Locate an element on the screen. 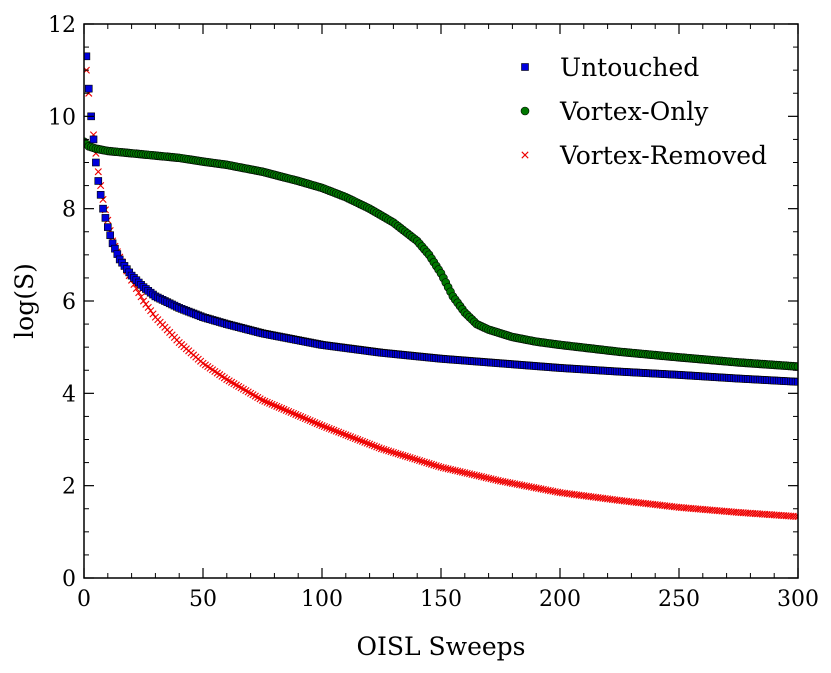 Image resolution: width=831 pixels, height=673 pixels. y-tick-label: 12 is located at coordinates (62, 25).